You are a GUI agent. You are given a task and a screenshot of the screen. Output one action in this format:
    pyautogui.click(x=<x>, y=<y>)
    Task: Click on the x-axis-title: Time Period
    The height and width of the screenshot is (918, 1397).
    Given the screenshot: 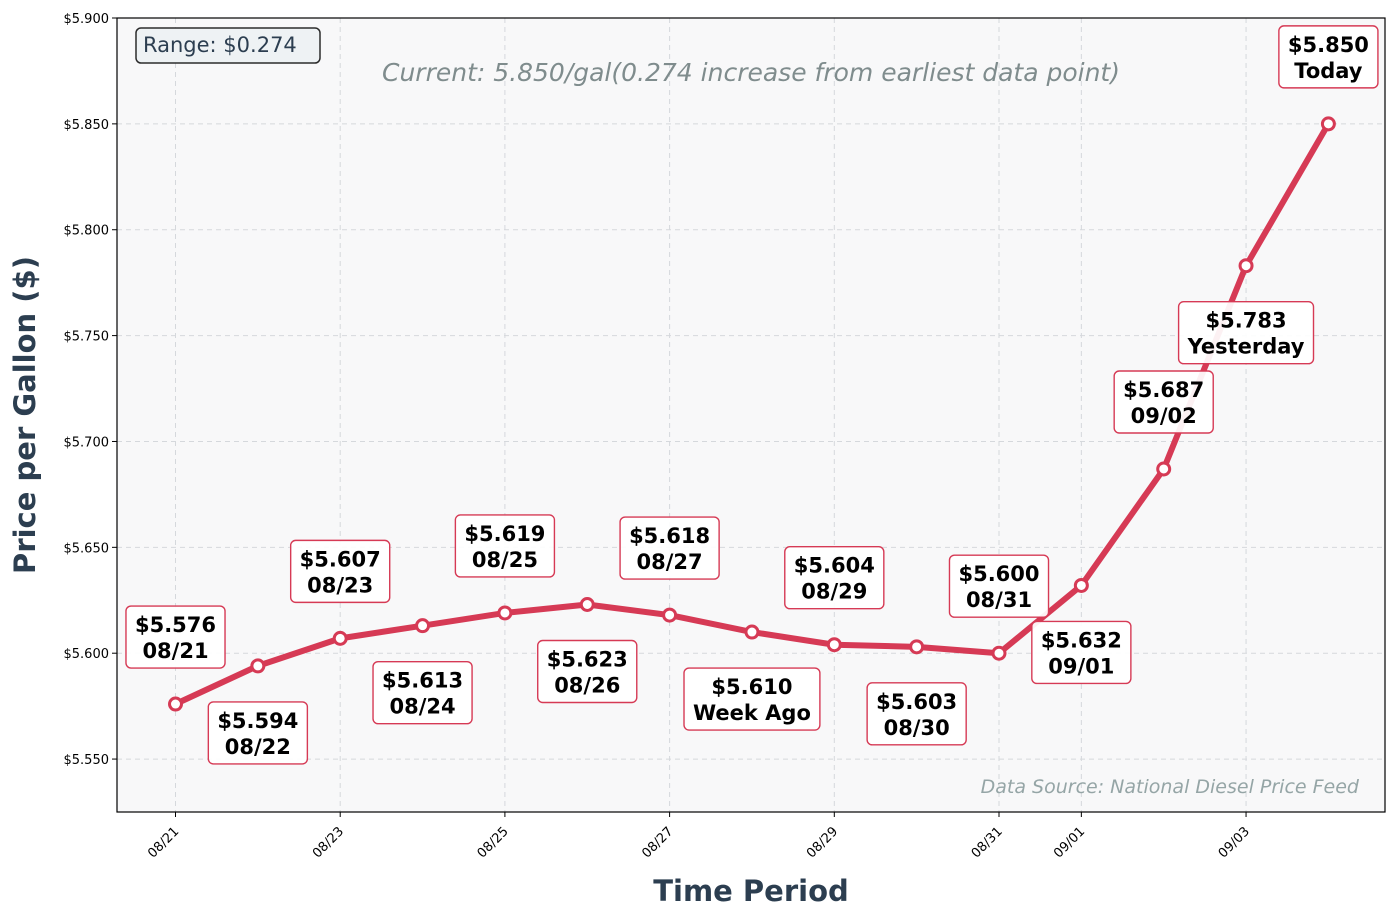 What is the action you would take?
    pyautogui.click(x=751, y=891)
    